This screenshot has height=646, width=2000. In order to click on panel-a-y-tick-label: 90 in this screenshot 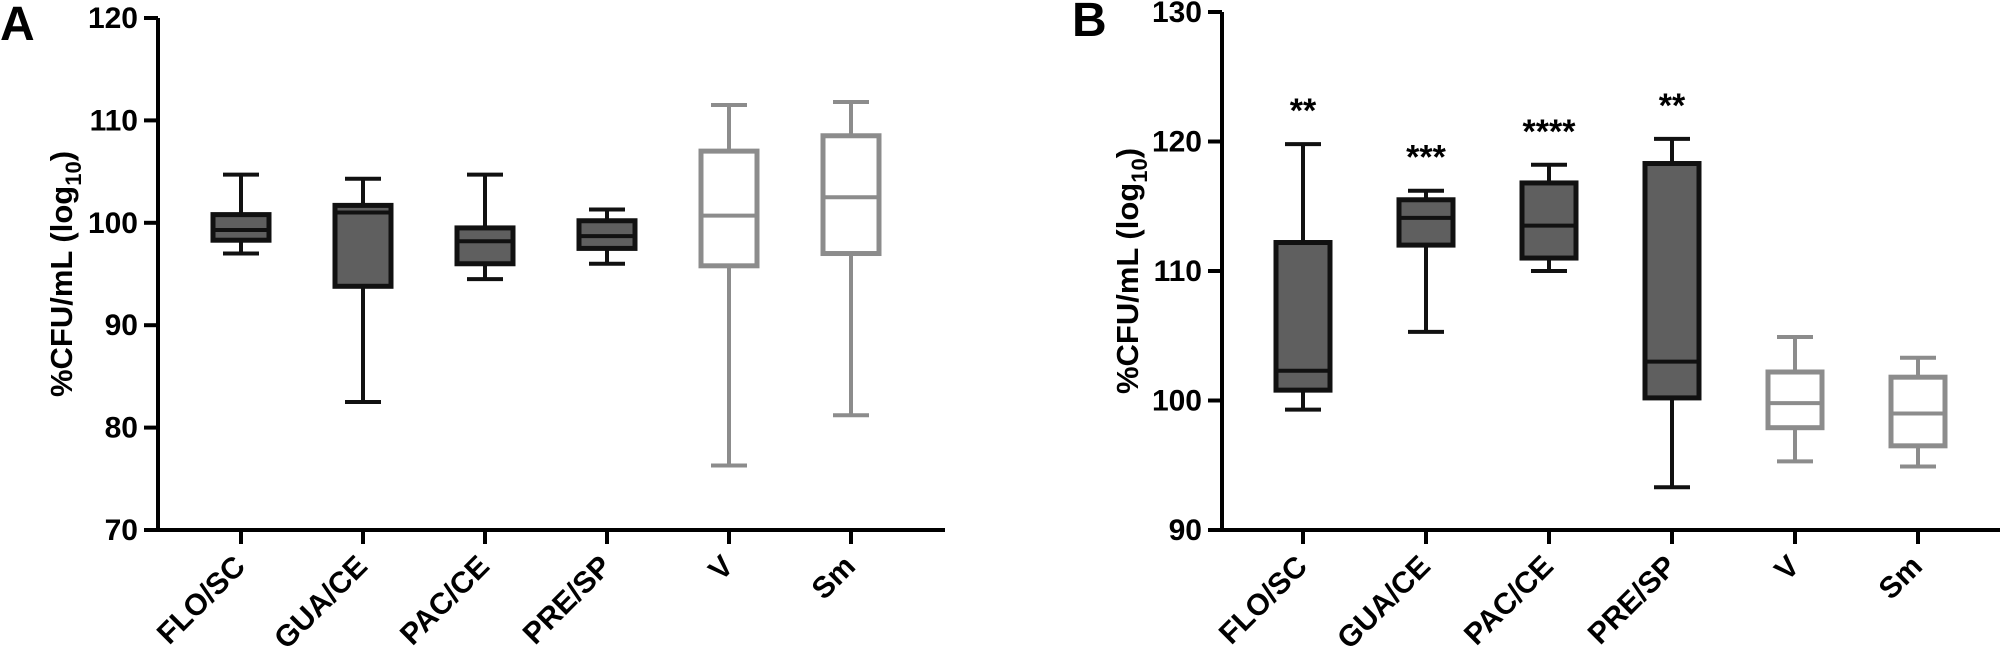, I will do `click(121, 325)`.